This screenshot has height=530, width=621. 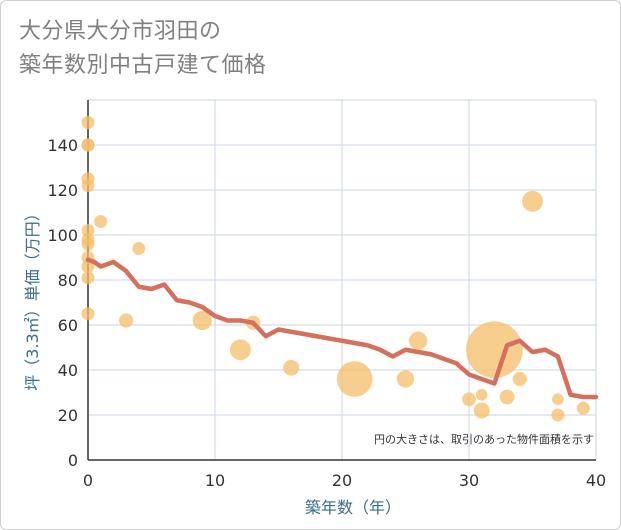 What do you see at coordinates (68, 280) in the screenshot?
I see `y-tick-label: 80` at bounding box center [68, 280].